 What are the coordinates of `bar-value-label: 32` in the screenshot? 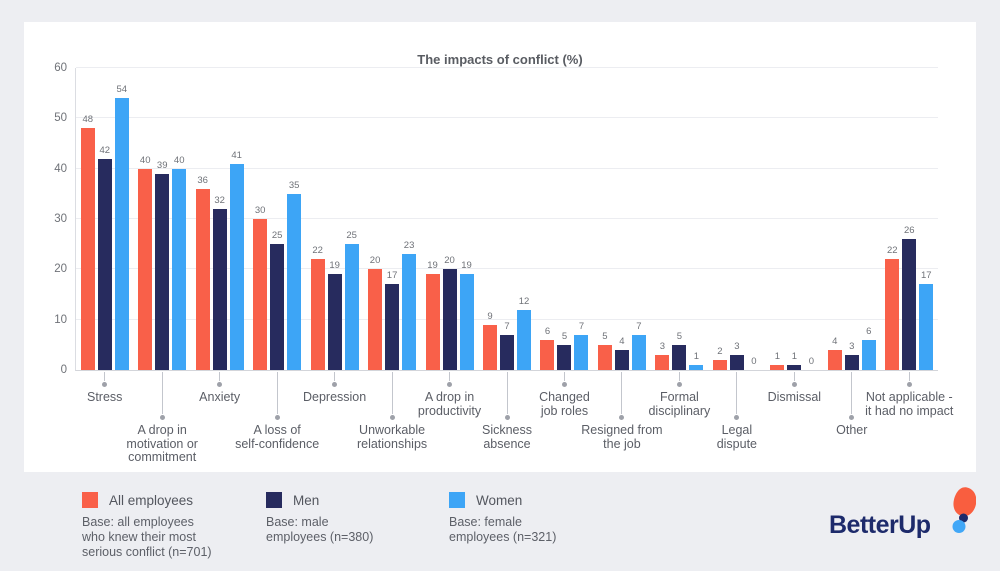 It's located at (219, 200).